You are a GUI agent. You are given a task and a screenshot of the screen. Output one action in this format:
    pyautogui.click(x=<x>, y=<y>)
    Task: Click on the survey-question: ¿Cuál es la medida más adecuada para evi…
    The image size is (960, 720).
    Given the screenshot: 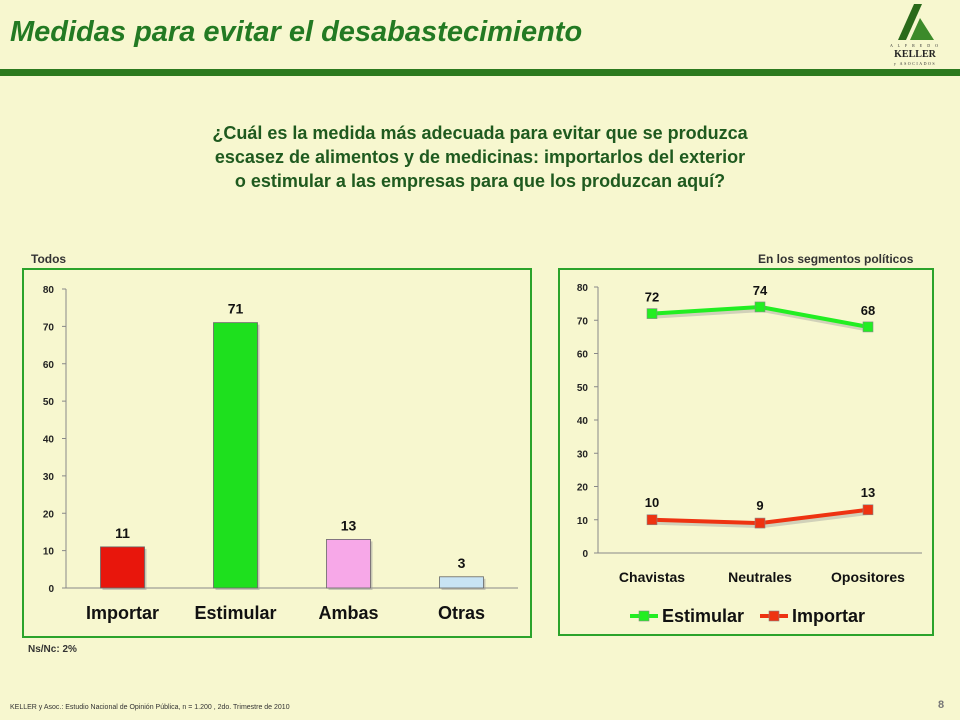 What is the action you would take?
    pyautogui.click(x=480, y=157)
    